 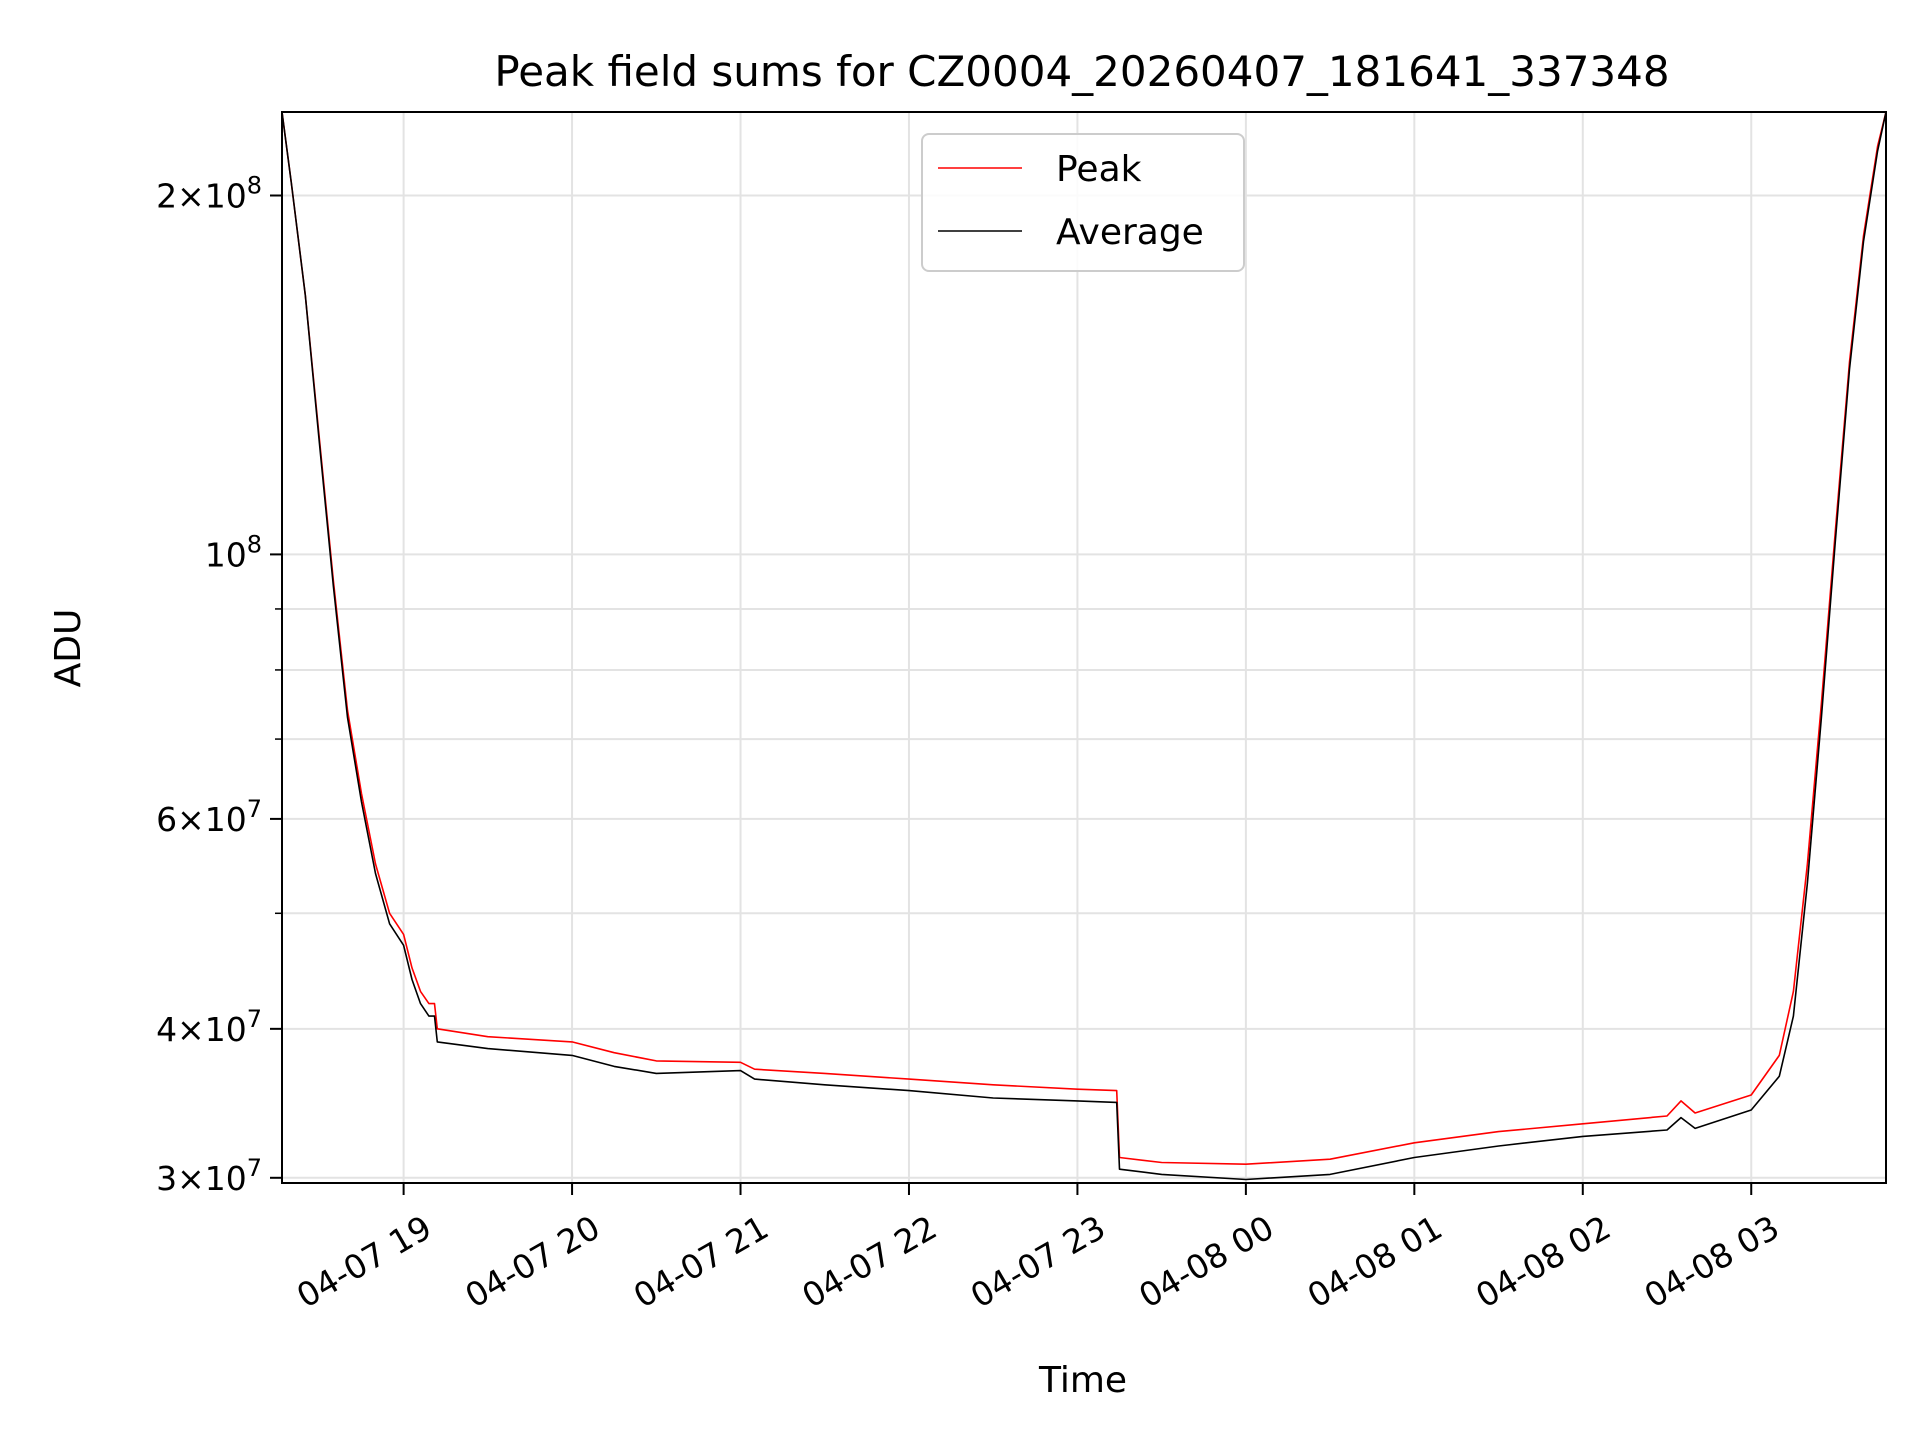 I want to click on x-axis-label: Time, so click(x=1082, y=1380).